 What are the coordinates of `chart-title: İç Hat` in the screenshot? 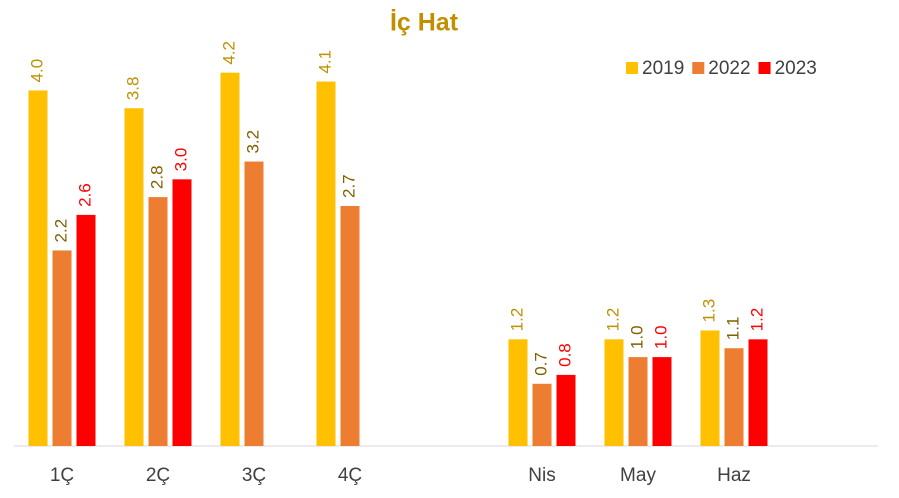 It's located at (424, 23).